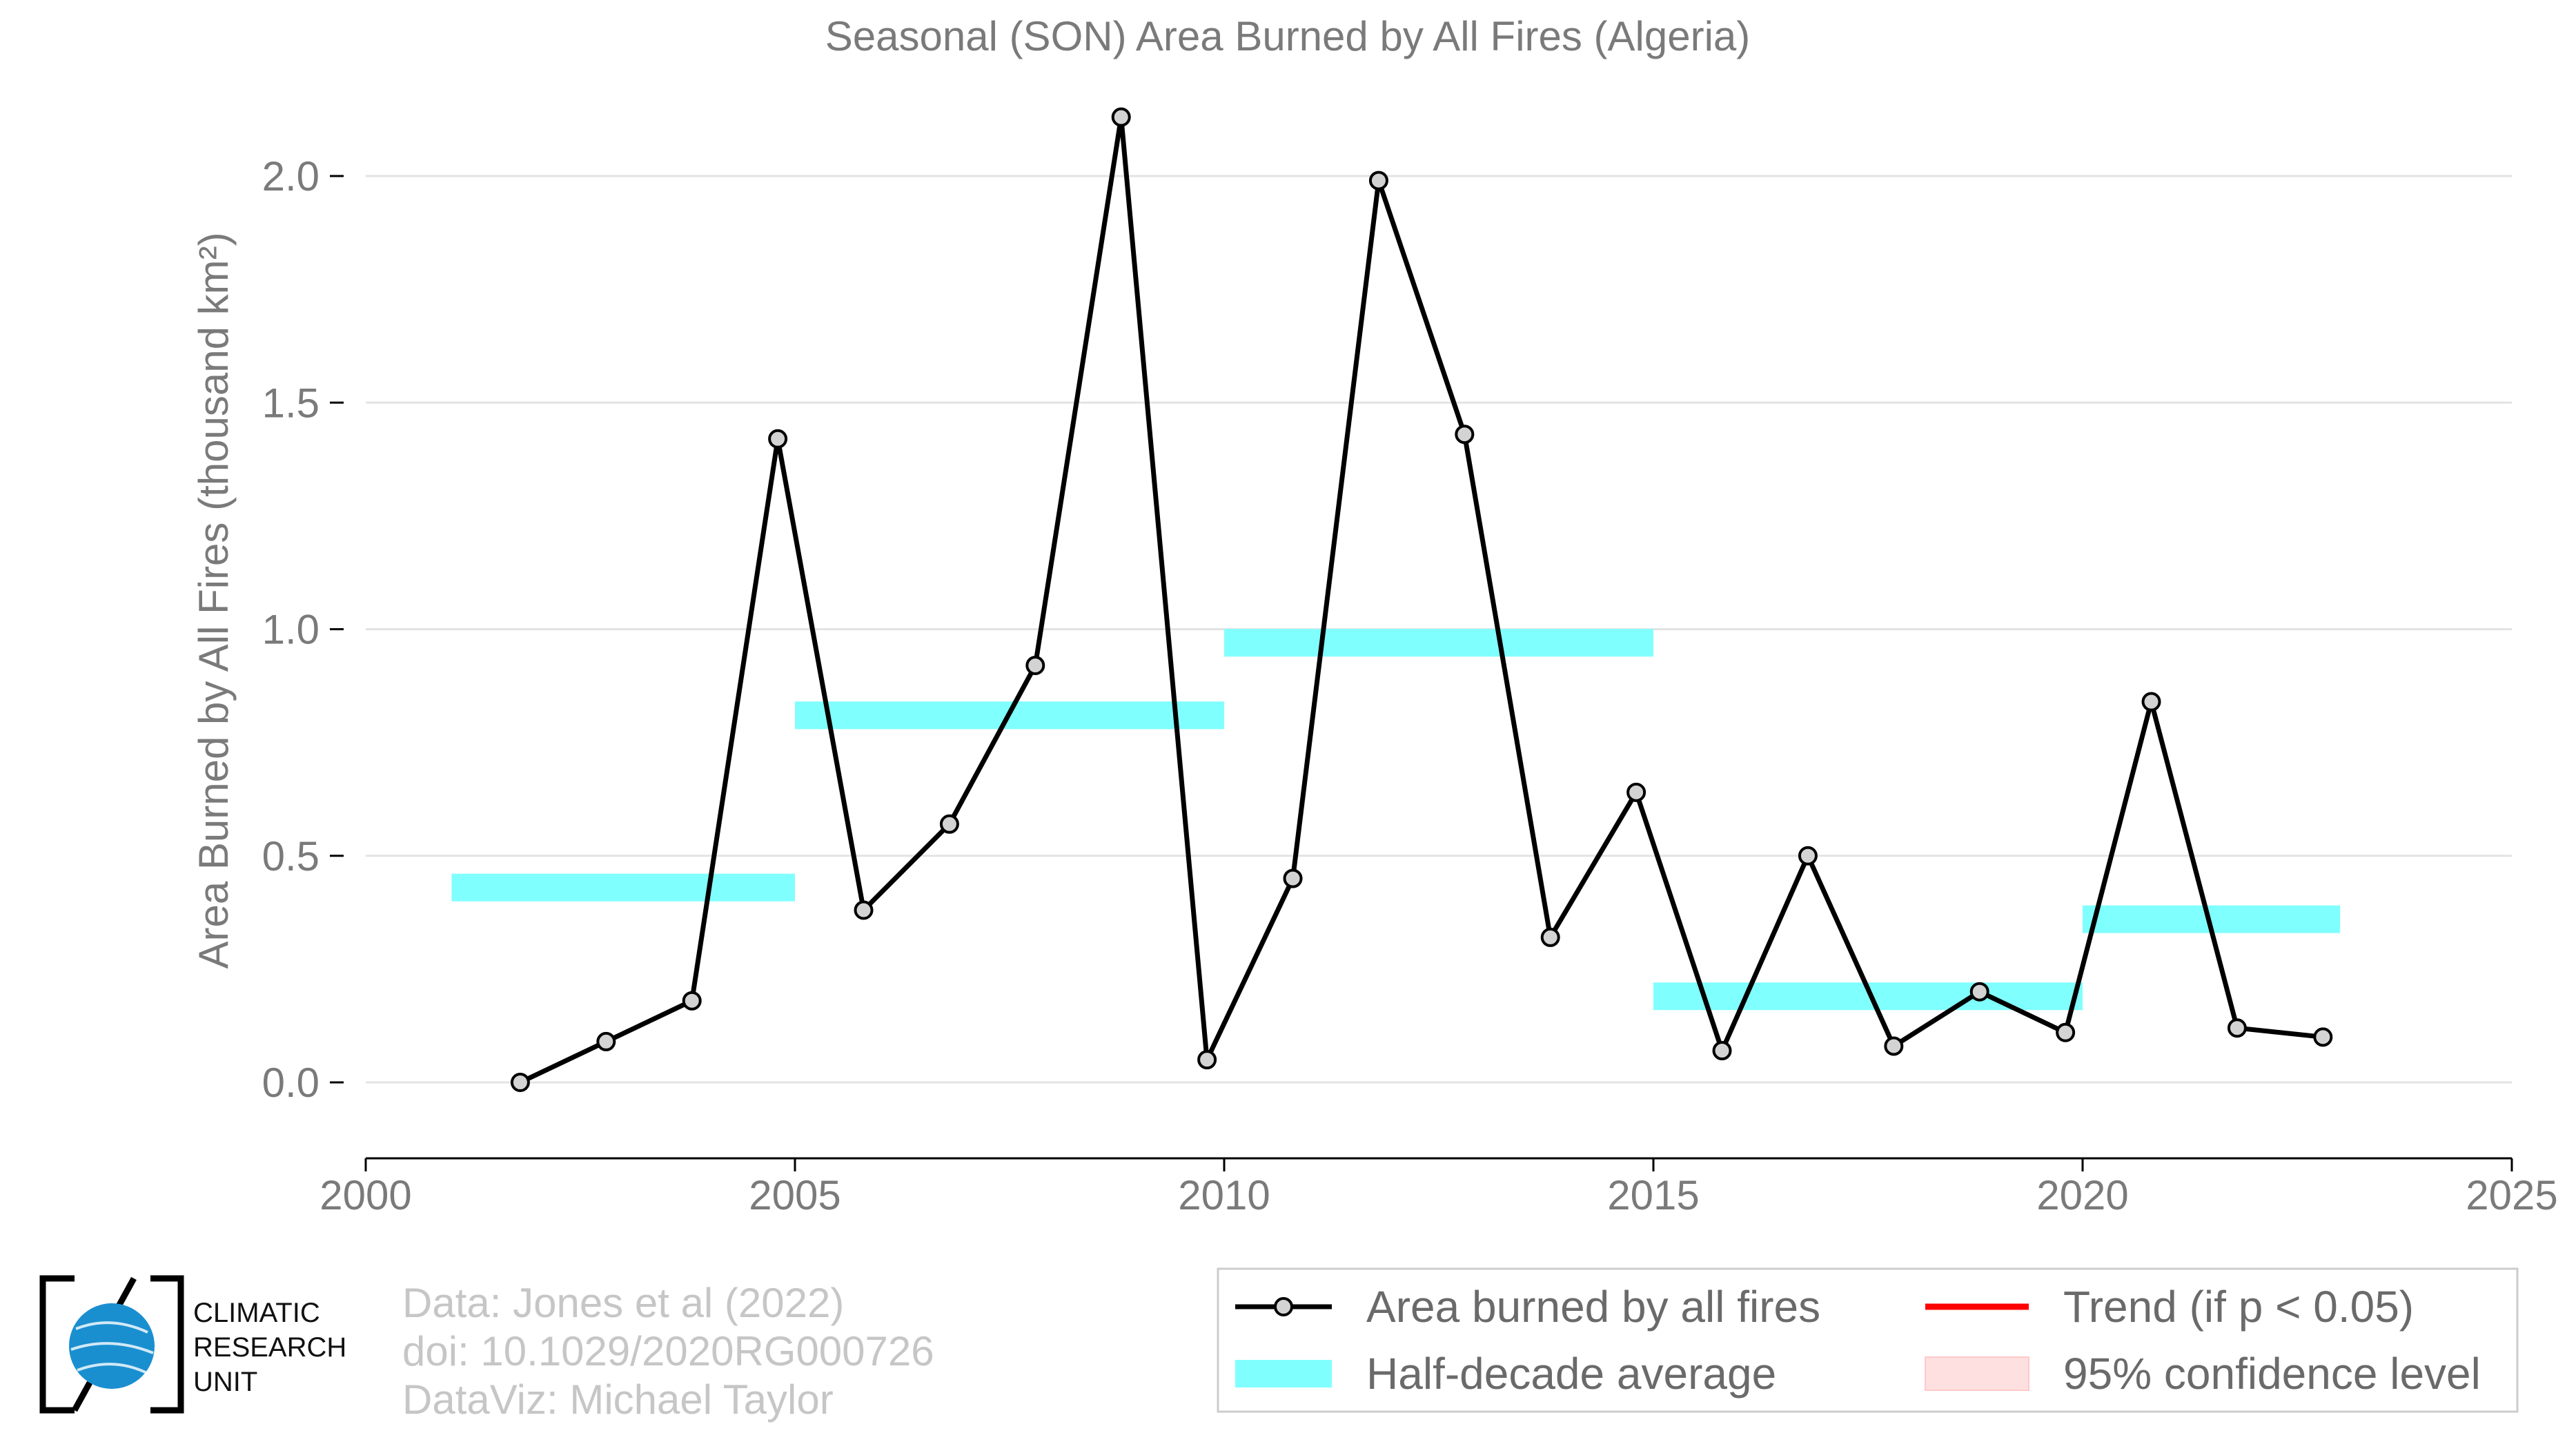 The height and width of the screenshot is (1451, 2576). I want to click on y-tick-label: 1.5, so click(290, 403).